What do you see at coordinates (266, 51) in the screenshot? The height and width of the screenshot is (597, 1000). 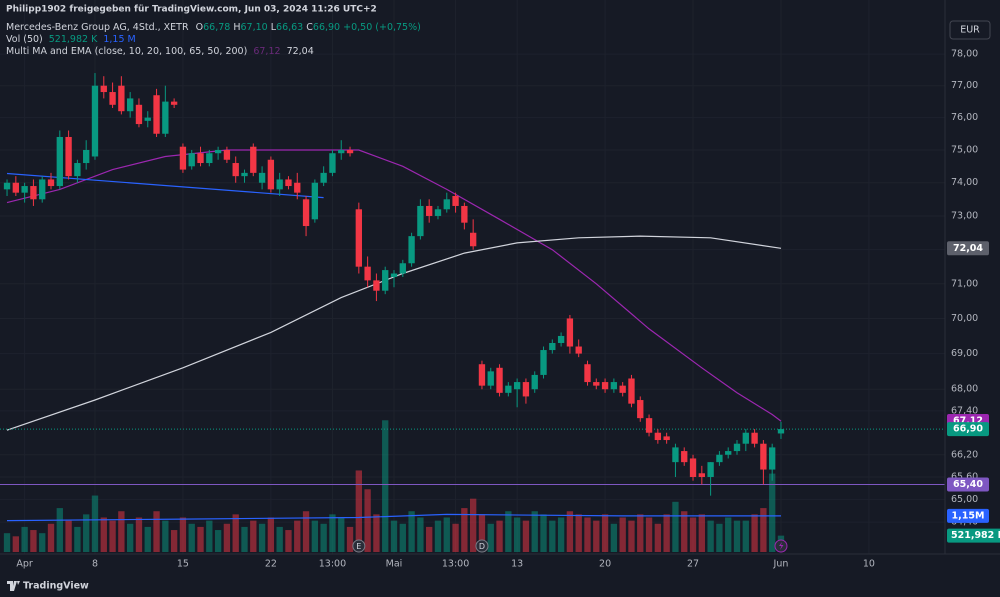 I see `ma-value: 67,12` at bounding box center [266, 51].